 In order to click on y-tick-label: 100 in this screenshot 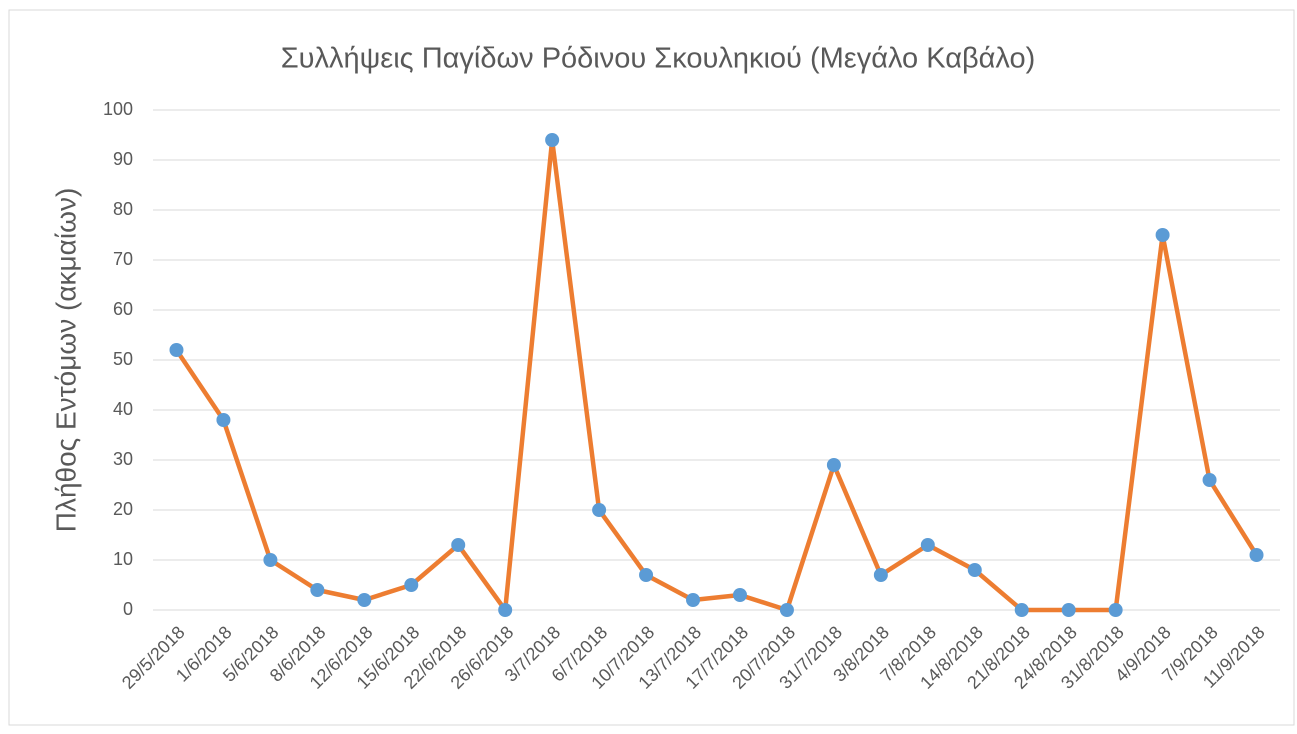, I will do `click(118, 109)`.